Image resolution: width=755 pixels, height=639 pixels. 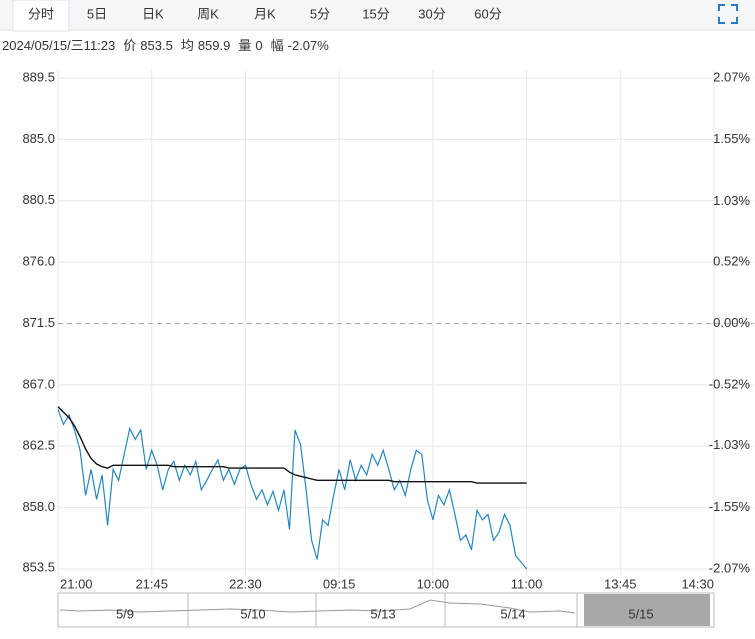 I want to click on info-change-label: 幅, so click(x=277, y=45).